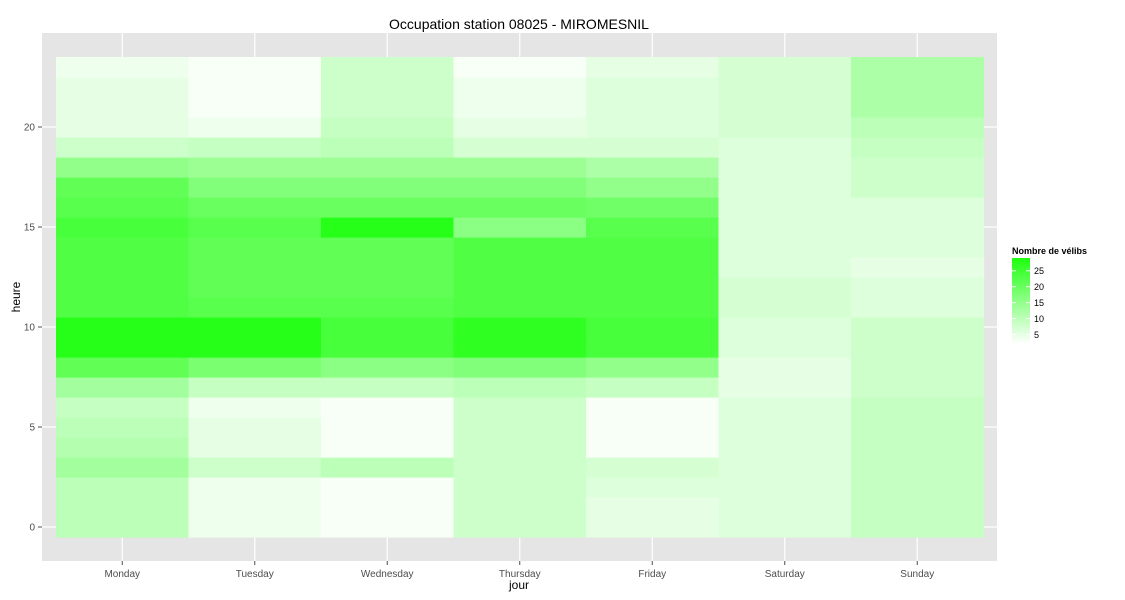 Image resolution: width=1125 pixels, height=600 pixels. What do you see at coordinates (32, 428) in the screenshot?
I see `y-tick-label: 5` at bounding box center [32, 428].